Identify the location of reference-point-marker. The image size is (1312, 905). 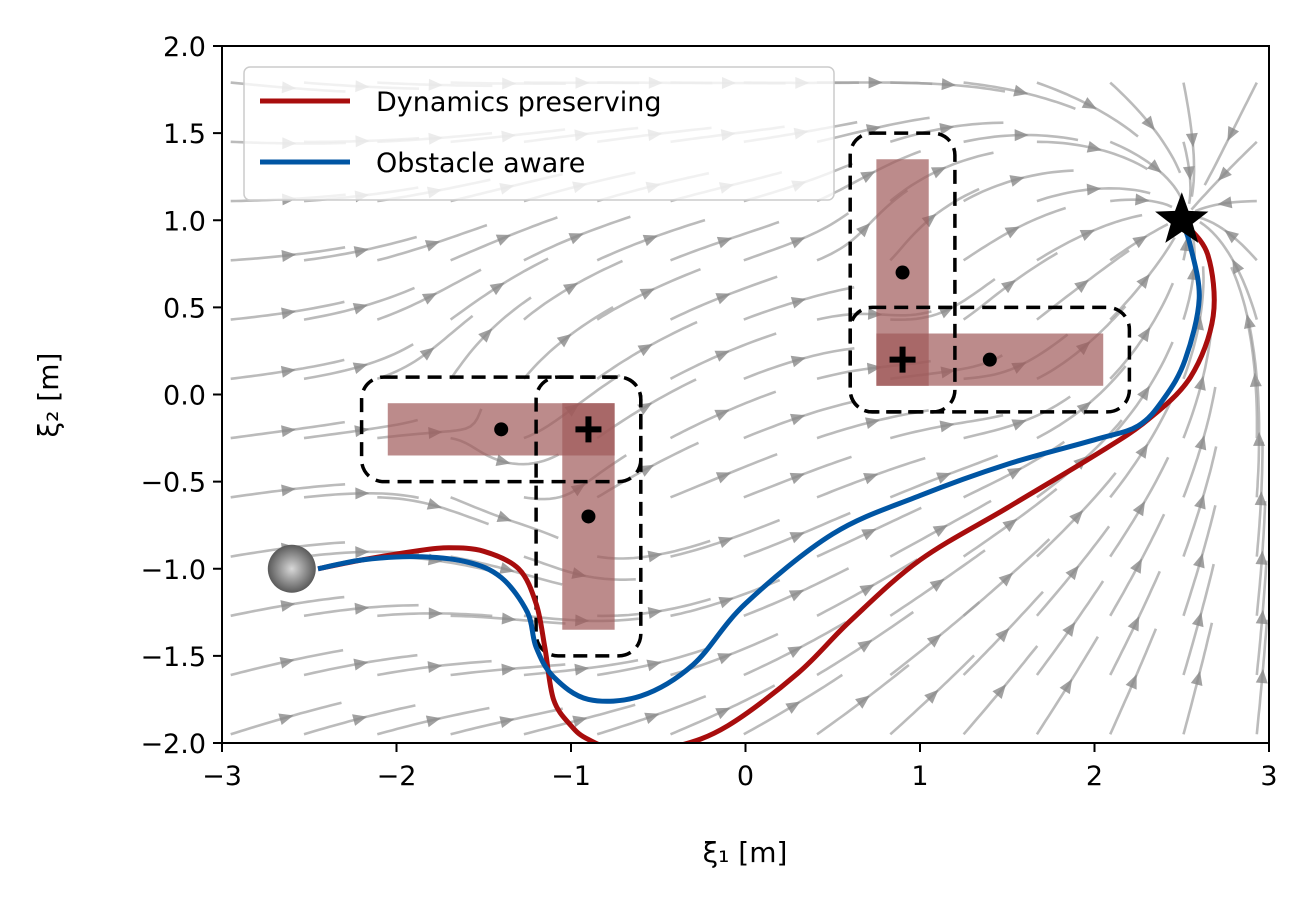
(902, 359).